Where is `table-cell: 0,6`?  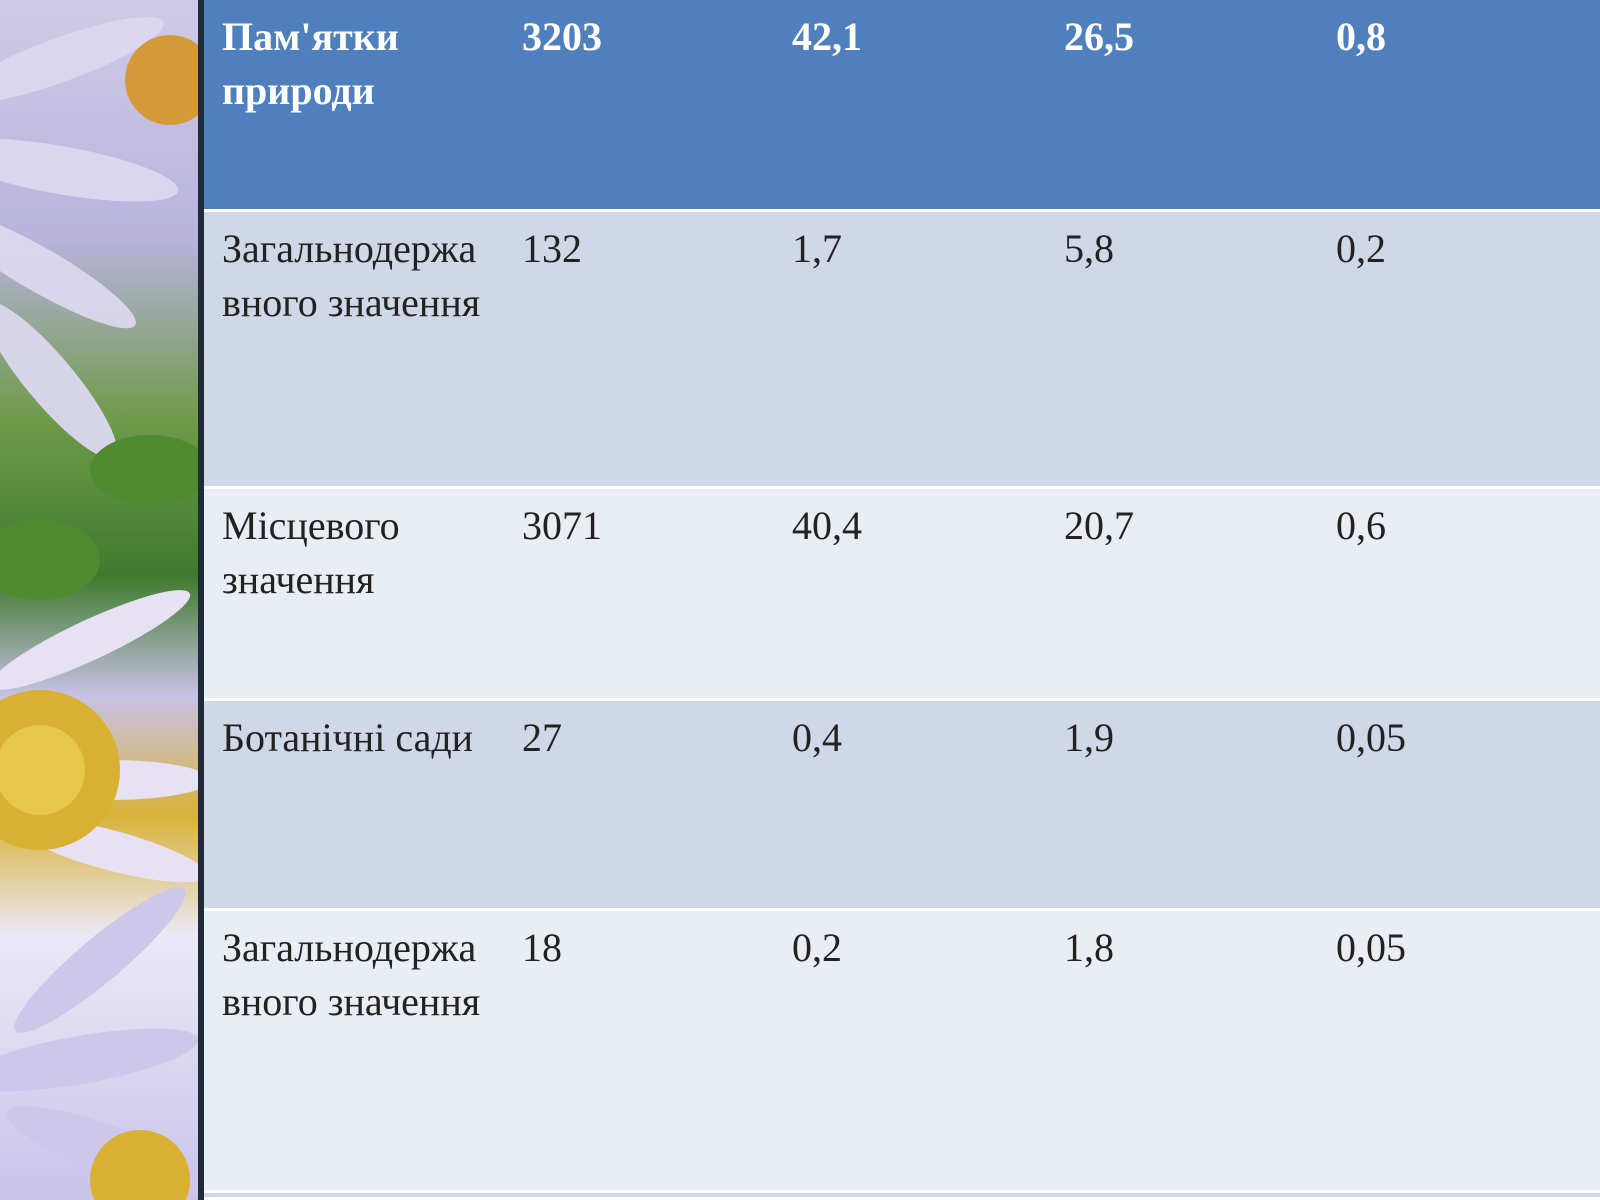 table-cell: 0,6 is located at coordinates (1361, 525).